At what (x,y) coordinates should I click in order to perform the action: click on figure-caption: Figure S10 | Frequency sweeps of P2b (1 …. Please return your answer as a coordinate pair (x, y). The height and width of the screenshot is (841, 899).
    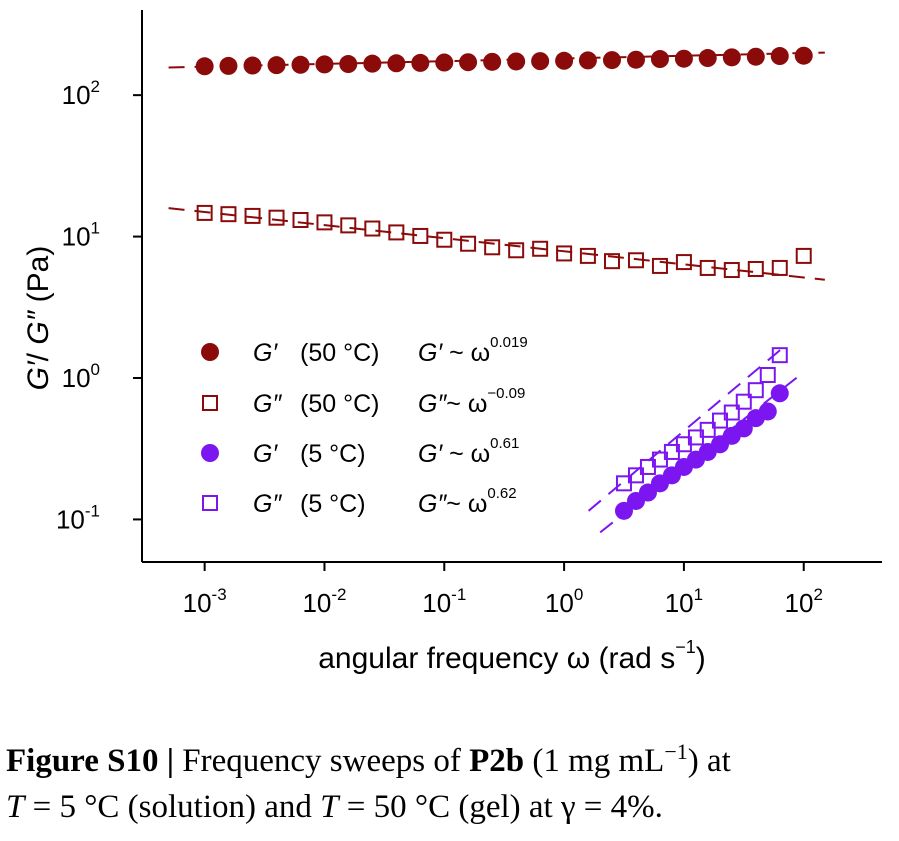
    Looking at the image, I should click on (368, 782).